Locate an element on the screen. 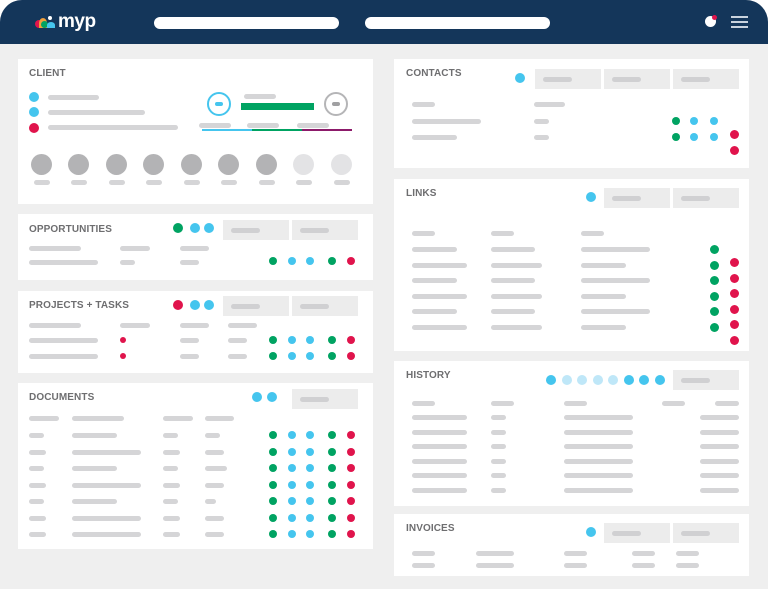 This screenshot has height=589, width=768. progress-start-node is located at coordinates (219, 104).